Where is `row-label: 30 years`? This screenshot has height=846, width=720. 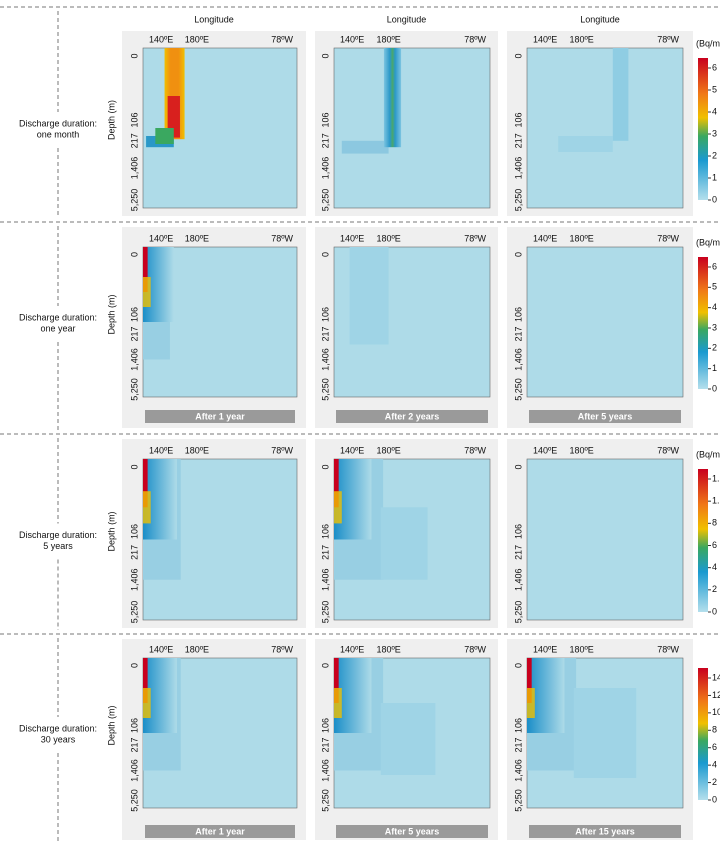
row-label: 30 years is located at coordinates (58, 739).